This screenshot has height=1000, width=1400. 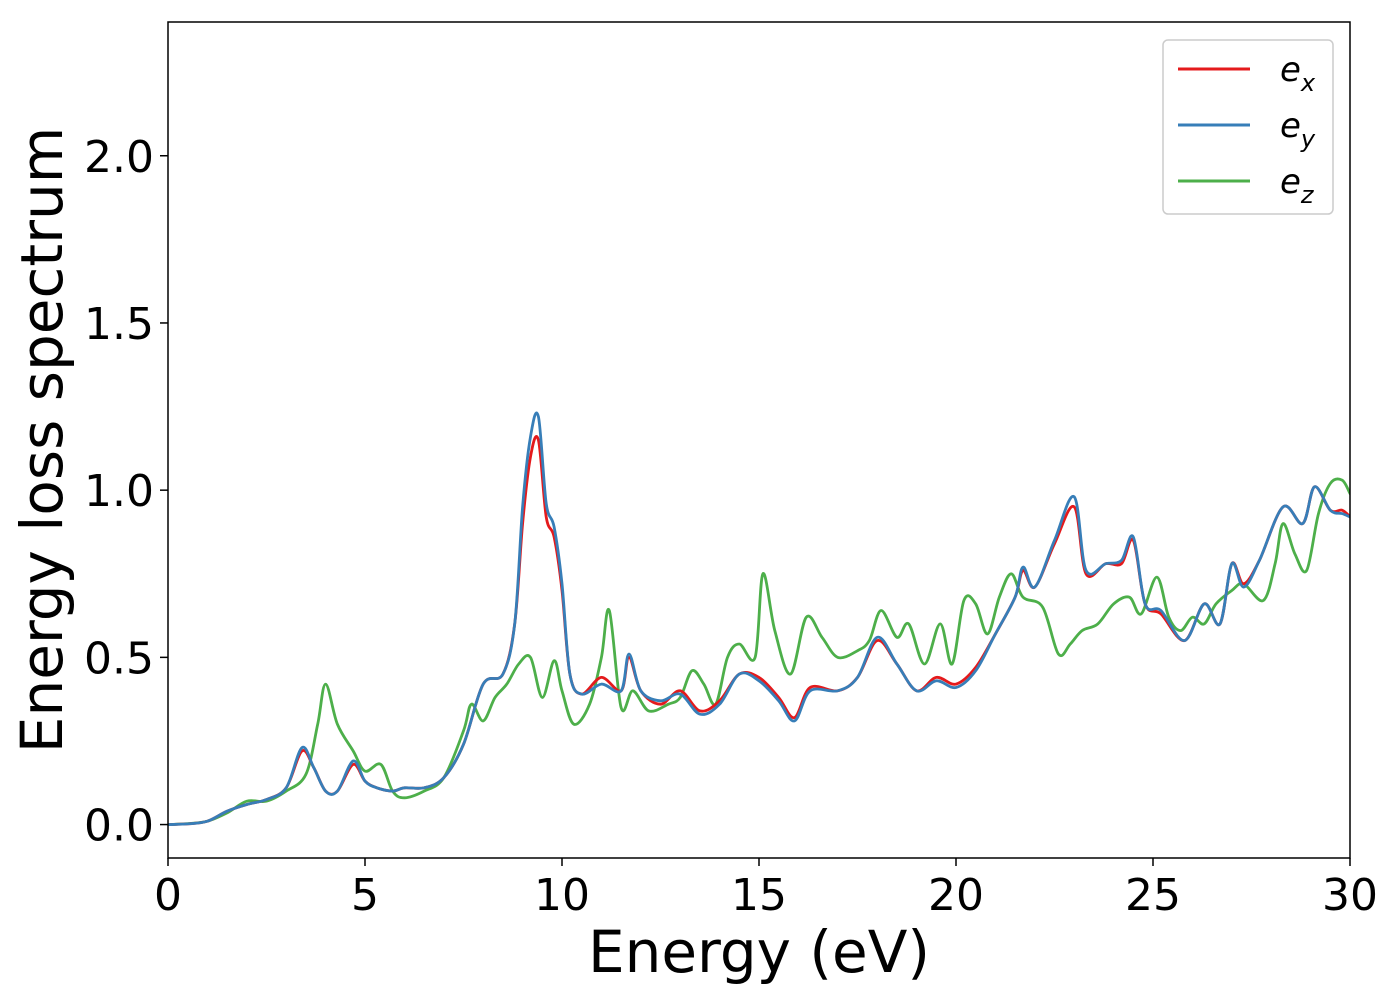 What do you see at coordinates (956, 895) in the screenshot?
I see `x-tick-label: 20` at bounding box center [956, 895].